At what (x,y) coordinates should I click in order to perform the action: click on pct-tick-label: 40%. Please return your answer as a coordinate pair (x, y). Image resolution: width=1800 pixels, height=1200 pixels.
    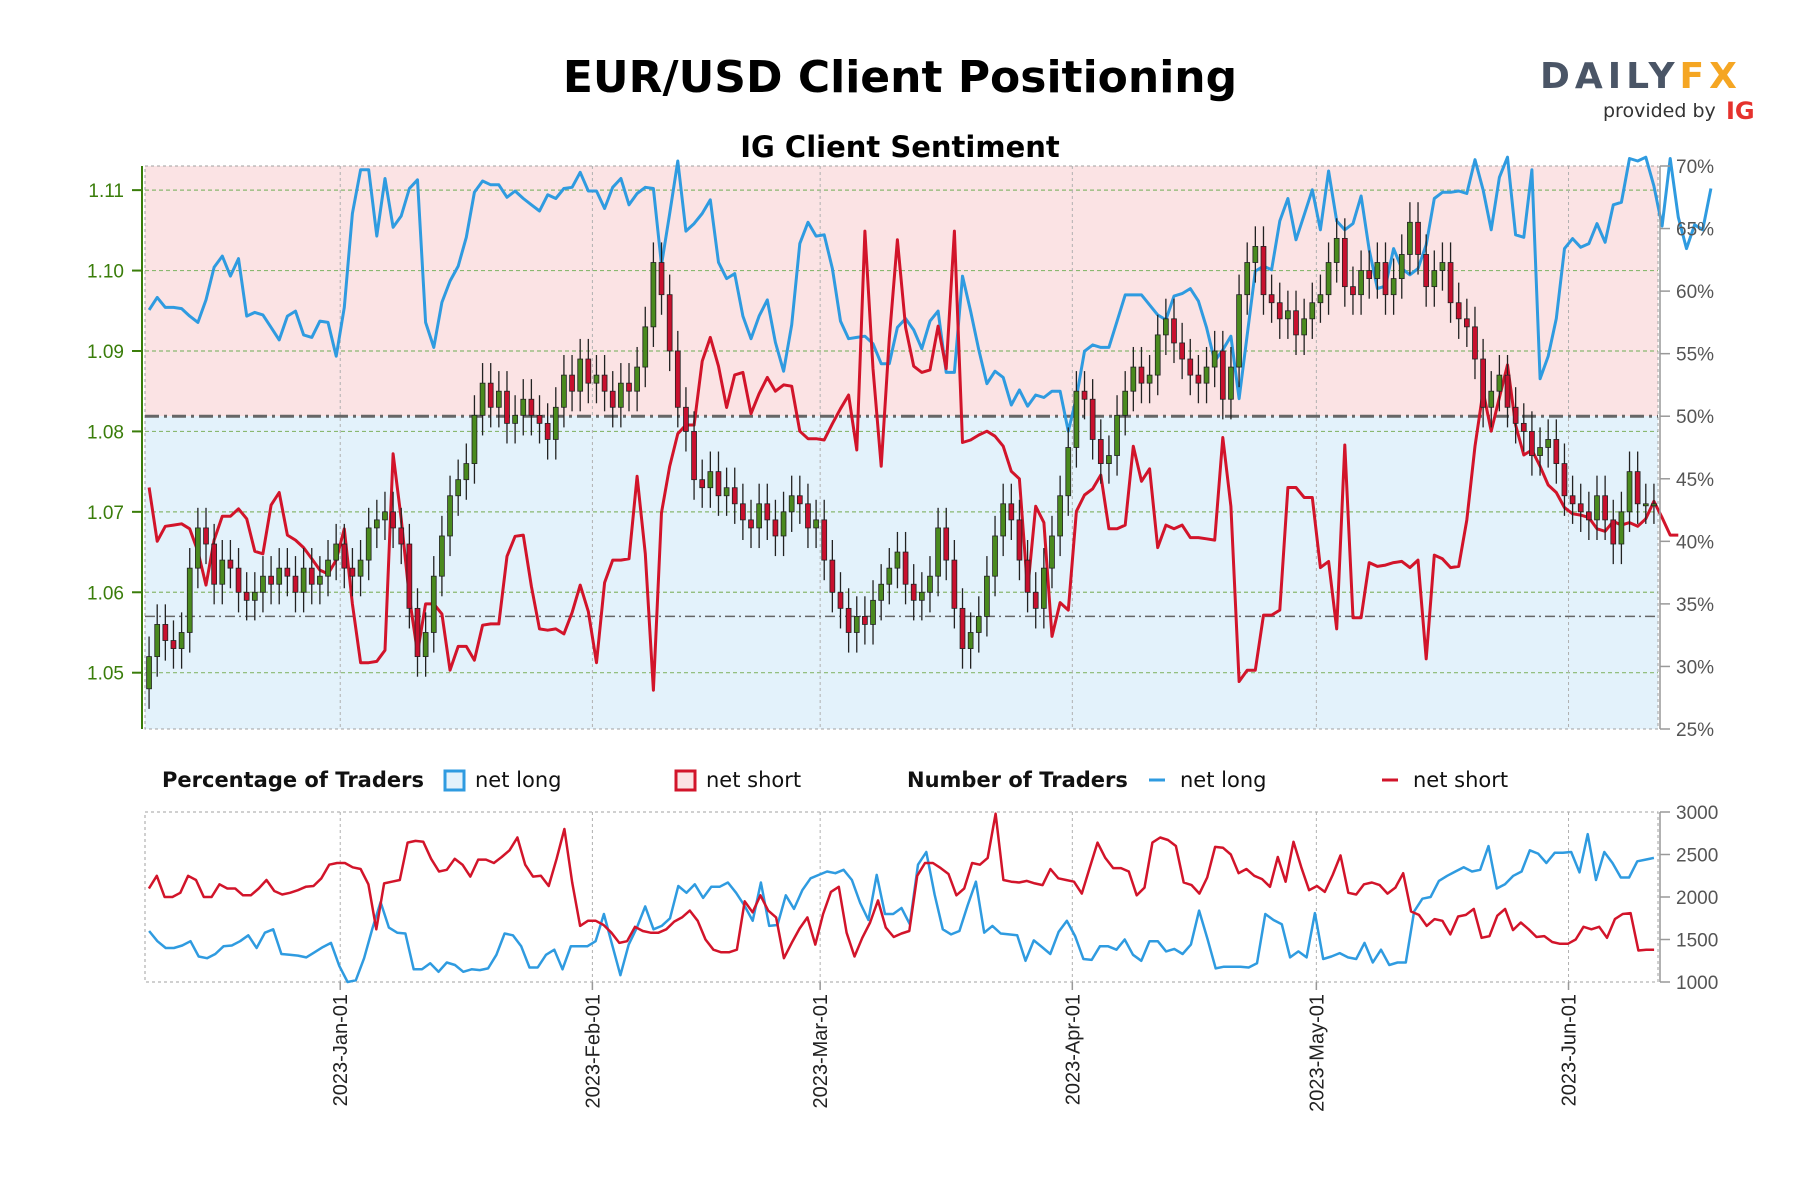
    Looking at the image, I should click on (1695, 542).